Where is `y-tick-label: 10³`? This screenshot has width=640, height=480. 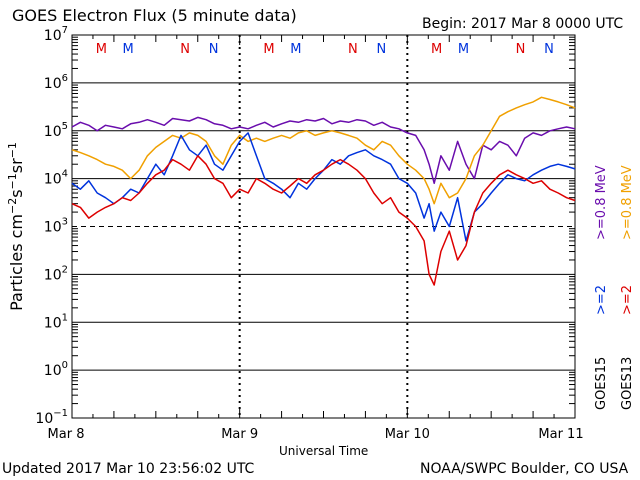 y-tick-label: 10³ is located at coordinates (56, 226).